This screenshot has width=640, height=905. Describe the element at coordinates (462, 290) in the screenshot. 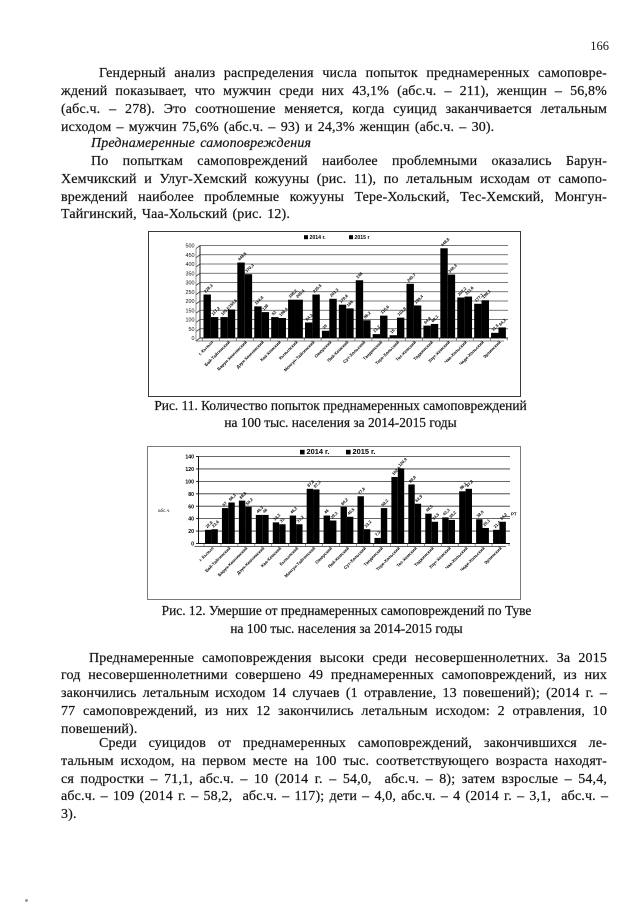

I see `svg-text: 202,2` at that location.